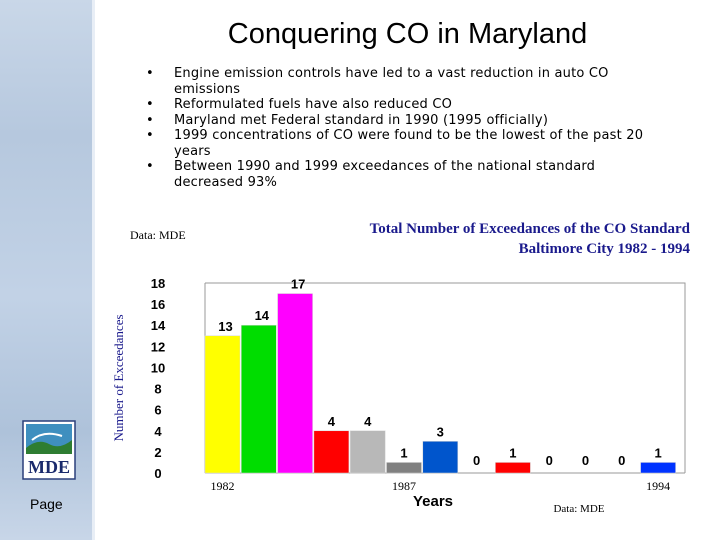  What do you see at coordinates (157, 410) in the screenshot?
I see `y-tick-label: 6` at bounding box center [157, 410].